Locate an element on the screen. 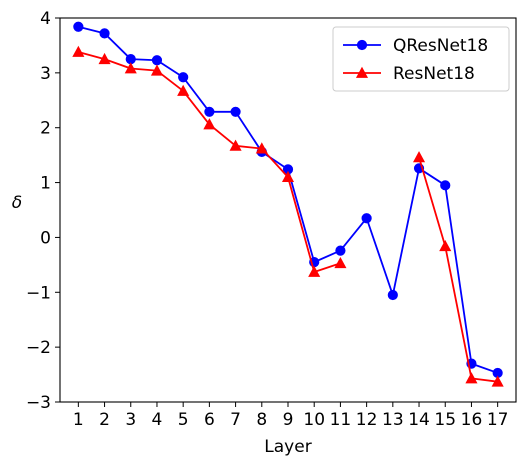 The width and height of the screenshot is (531, 465). x-tick-label: 8 is located at coordinates (261, 420).